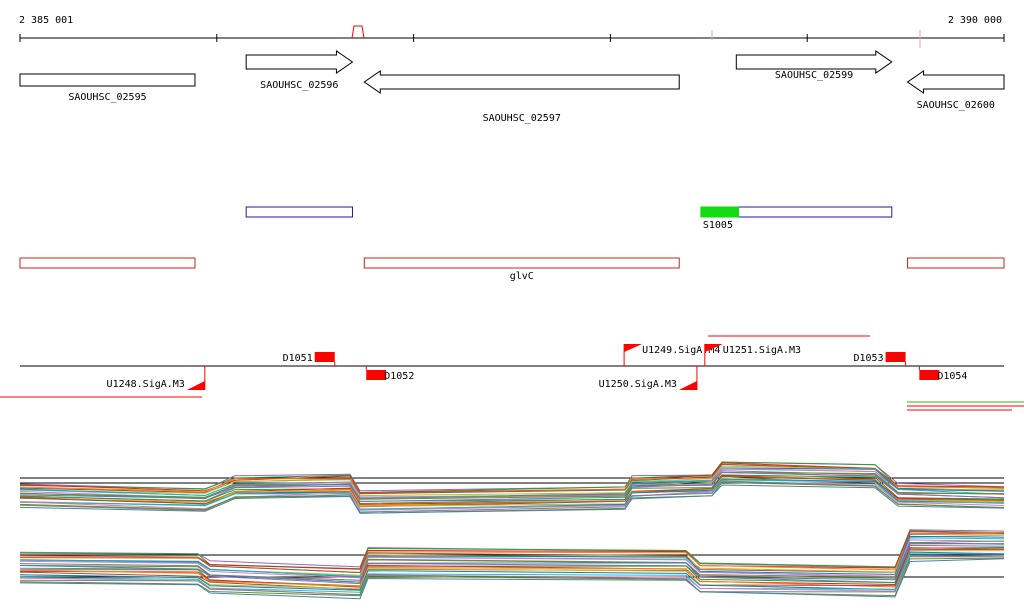 This screenshot has width=1024, height=611. Describe the element at coordinates (46, 20) in the screenshot. I see `axis-start-label: 2 385 001` at that location.